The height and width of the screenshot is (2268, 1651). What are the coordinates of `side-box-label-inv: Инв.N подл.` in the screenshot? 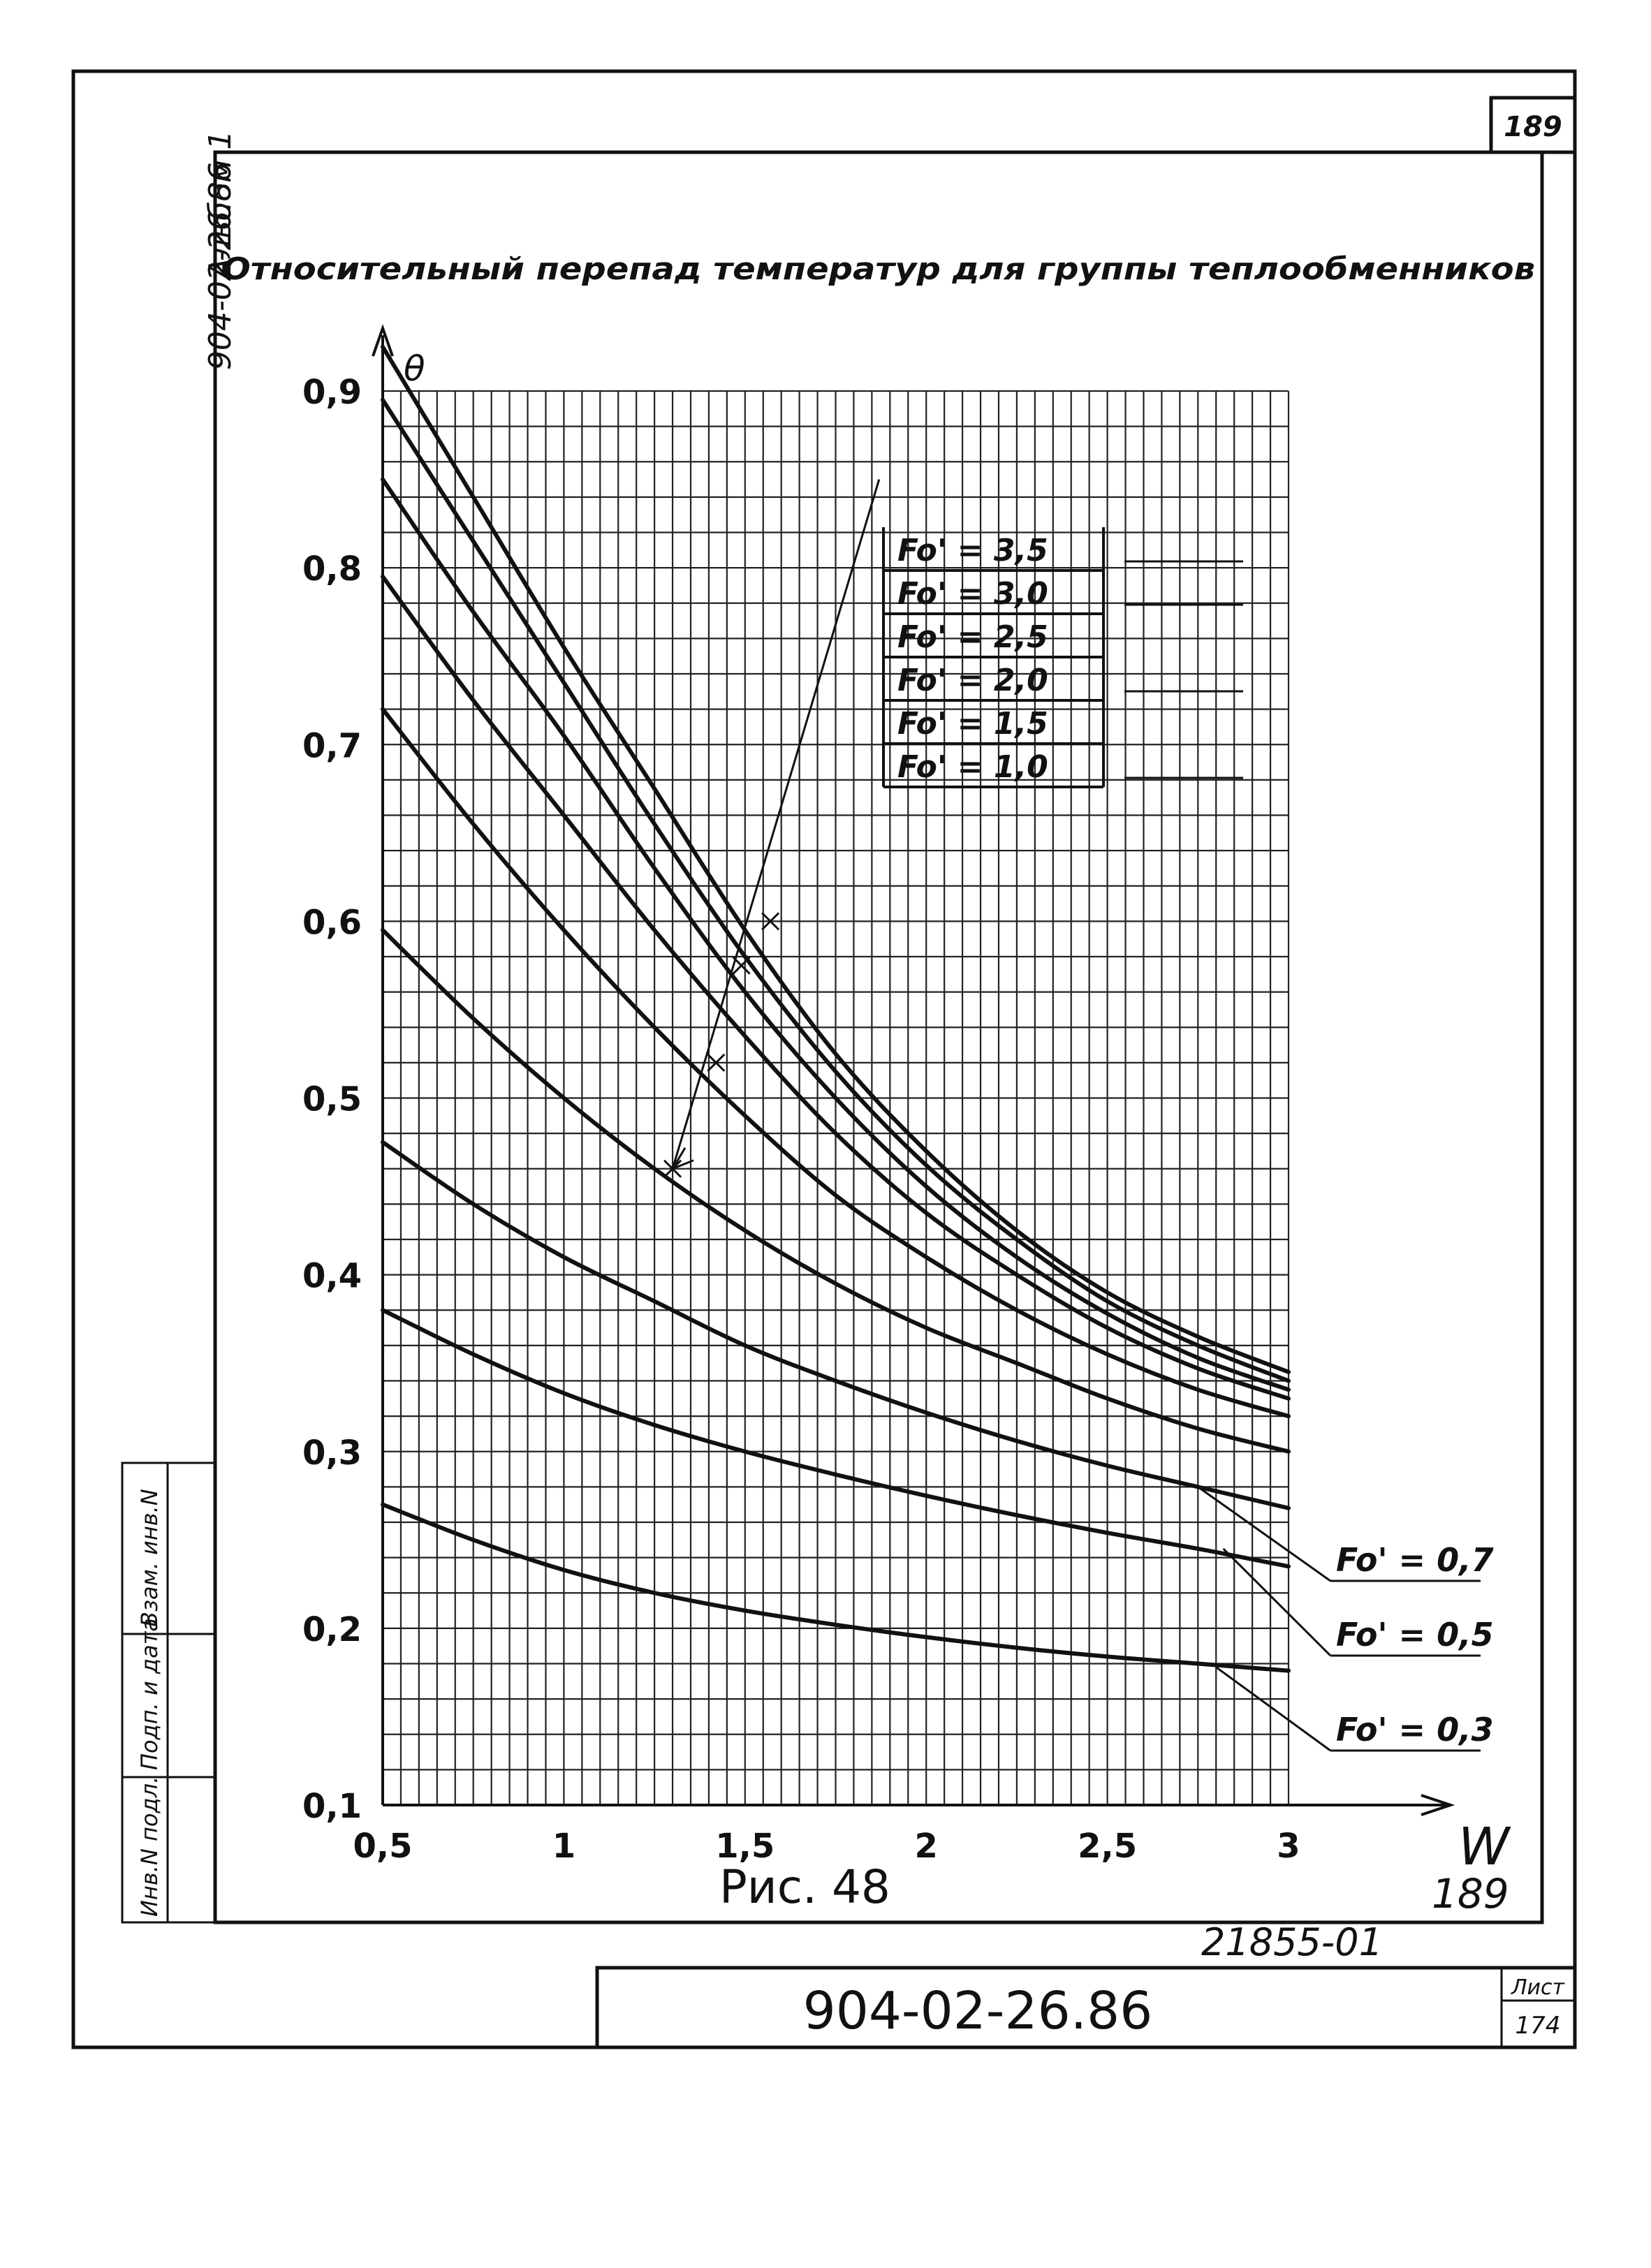 It's located at (149, 1846).